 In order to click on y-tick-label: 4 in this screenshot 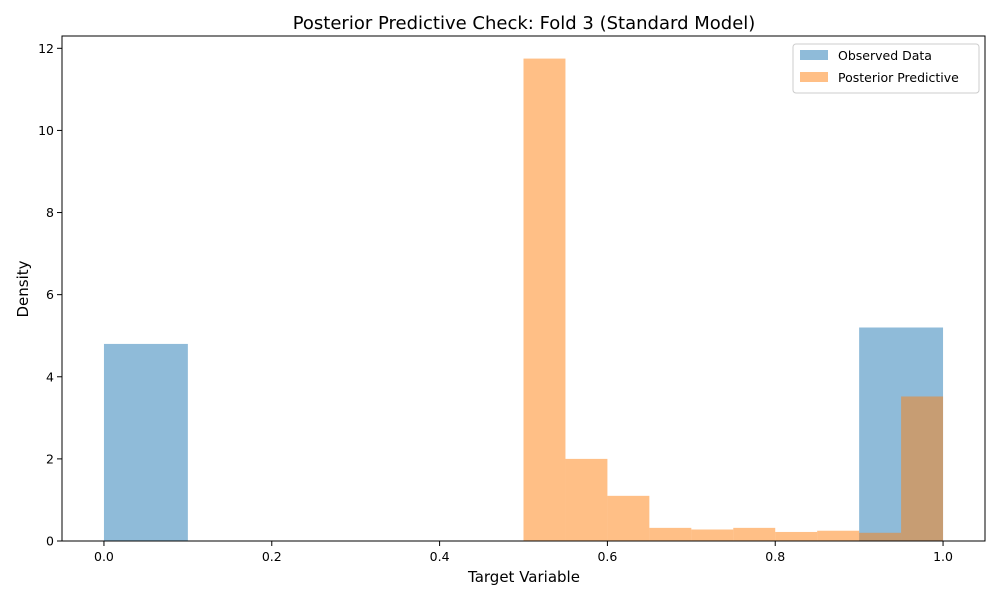, I will do `click(50, 376)`.